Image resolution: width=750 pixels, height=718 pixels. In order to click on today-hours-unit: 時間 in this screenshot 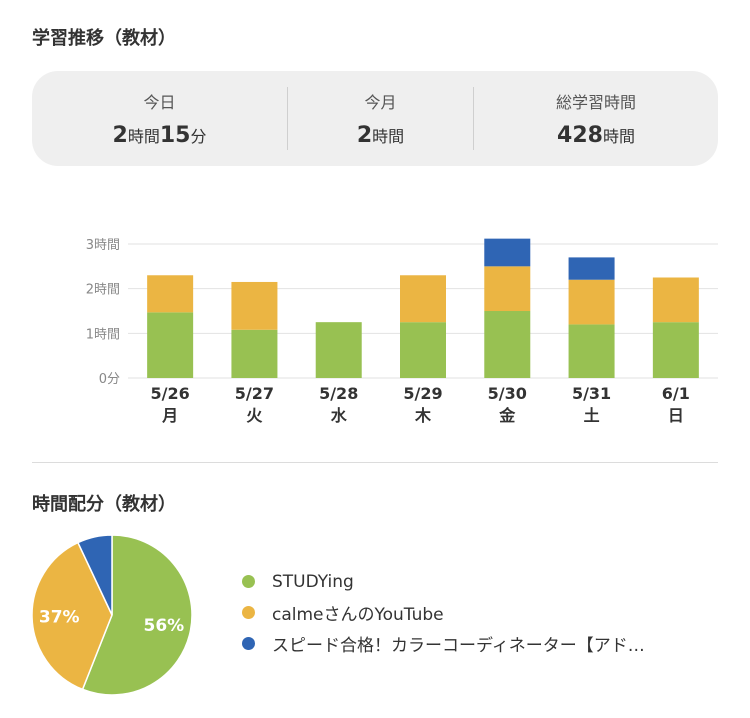, I will do `click(143, 136)`.